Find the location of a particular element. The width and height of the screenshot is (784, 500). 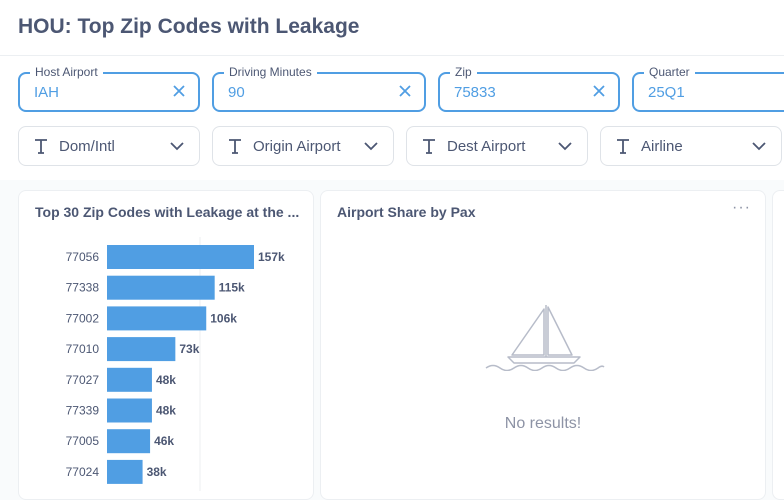

dest-airport-dropdown: Dest Airport is located at coordinates (497, 146).